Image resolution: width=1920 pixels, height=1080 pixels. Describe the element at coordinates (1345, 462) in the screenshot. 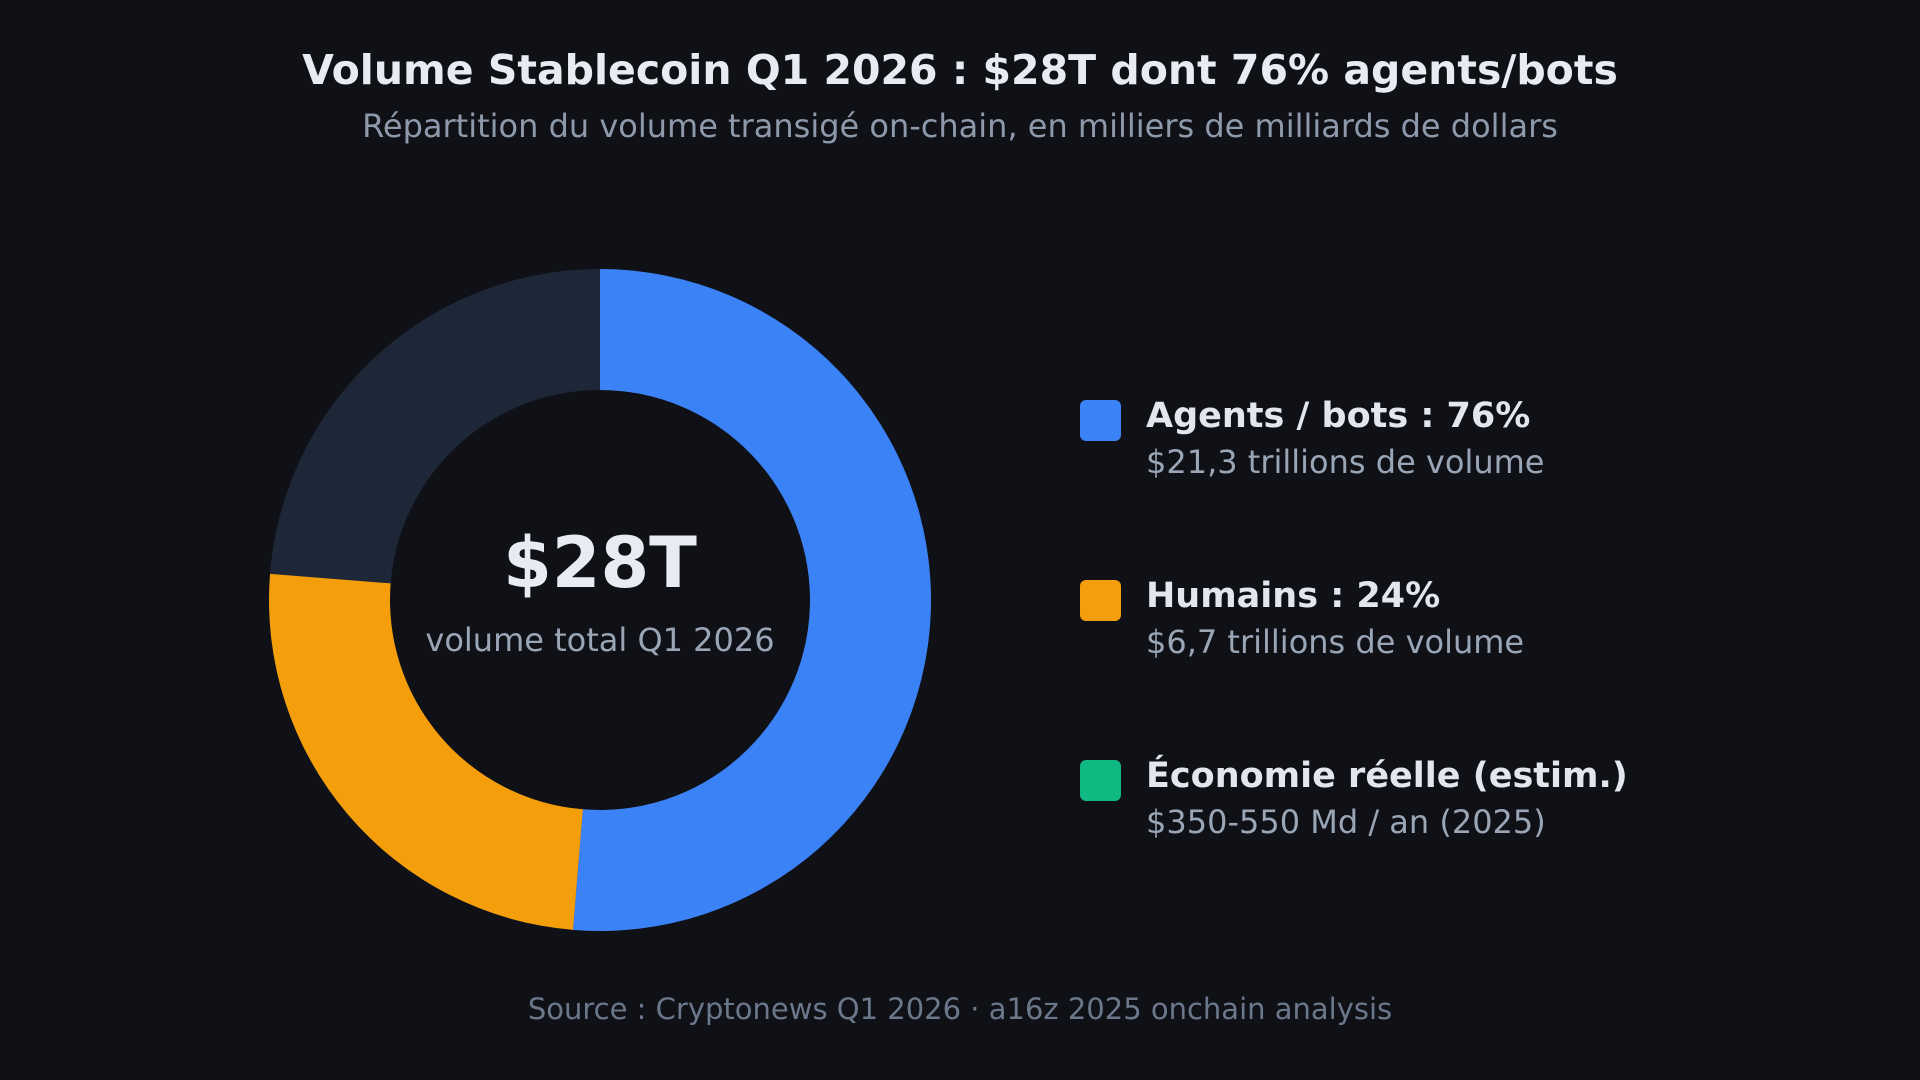

I see `legend-detail-agents: $21,3 trillions de volume` at that location.